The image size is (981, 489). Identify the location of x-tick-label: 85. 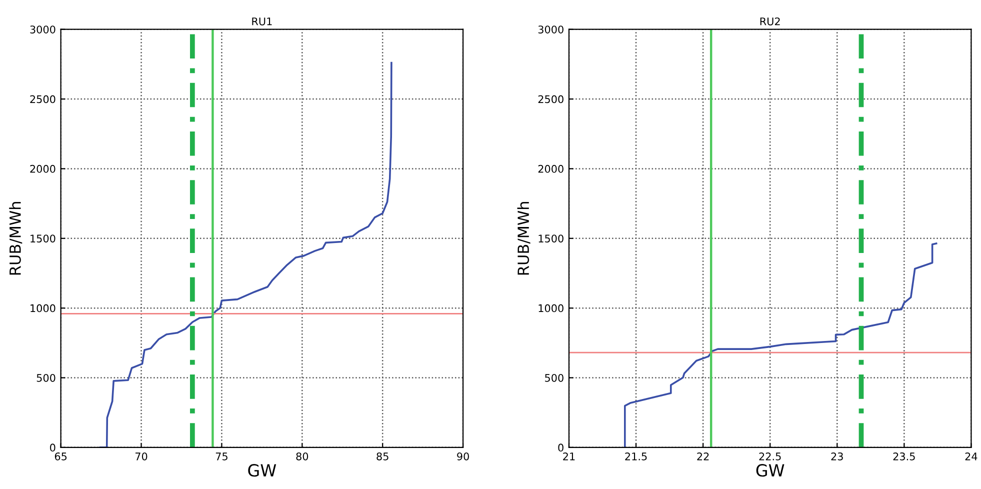
(382, 456).